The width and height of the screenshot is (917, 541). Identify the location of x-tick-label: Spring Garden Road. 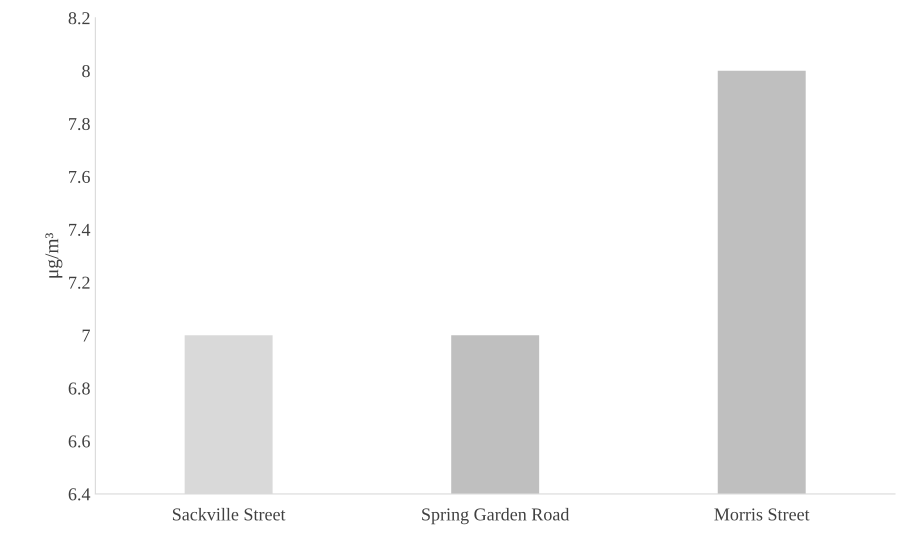
(496, 516).